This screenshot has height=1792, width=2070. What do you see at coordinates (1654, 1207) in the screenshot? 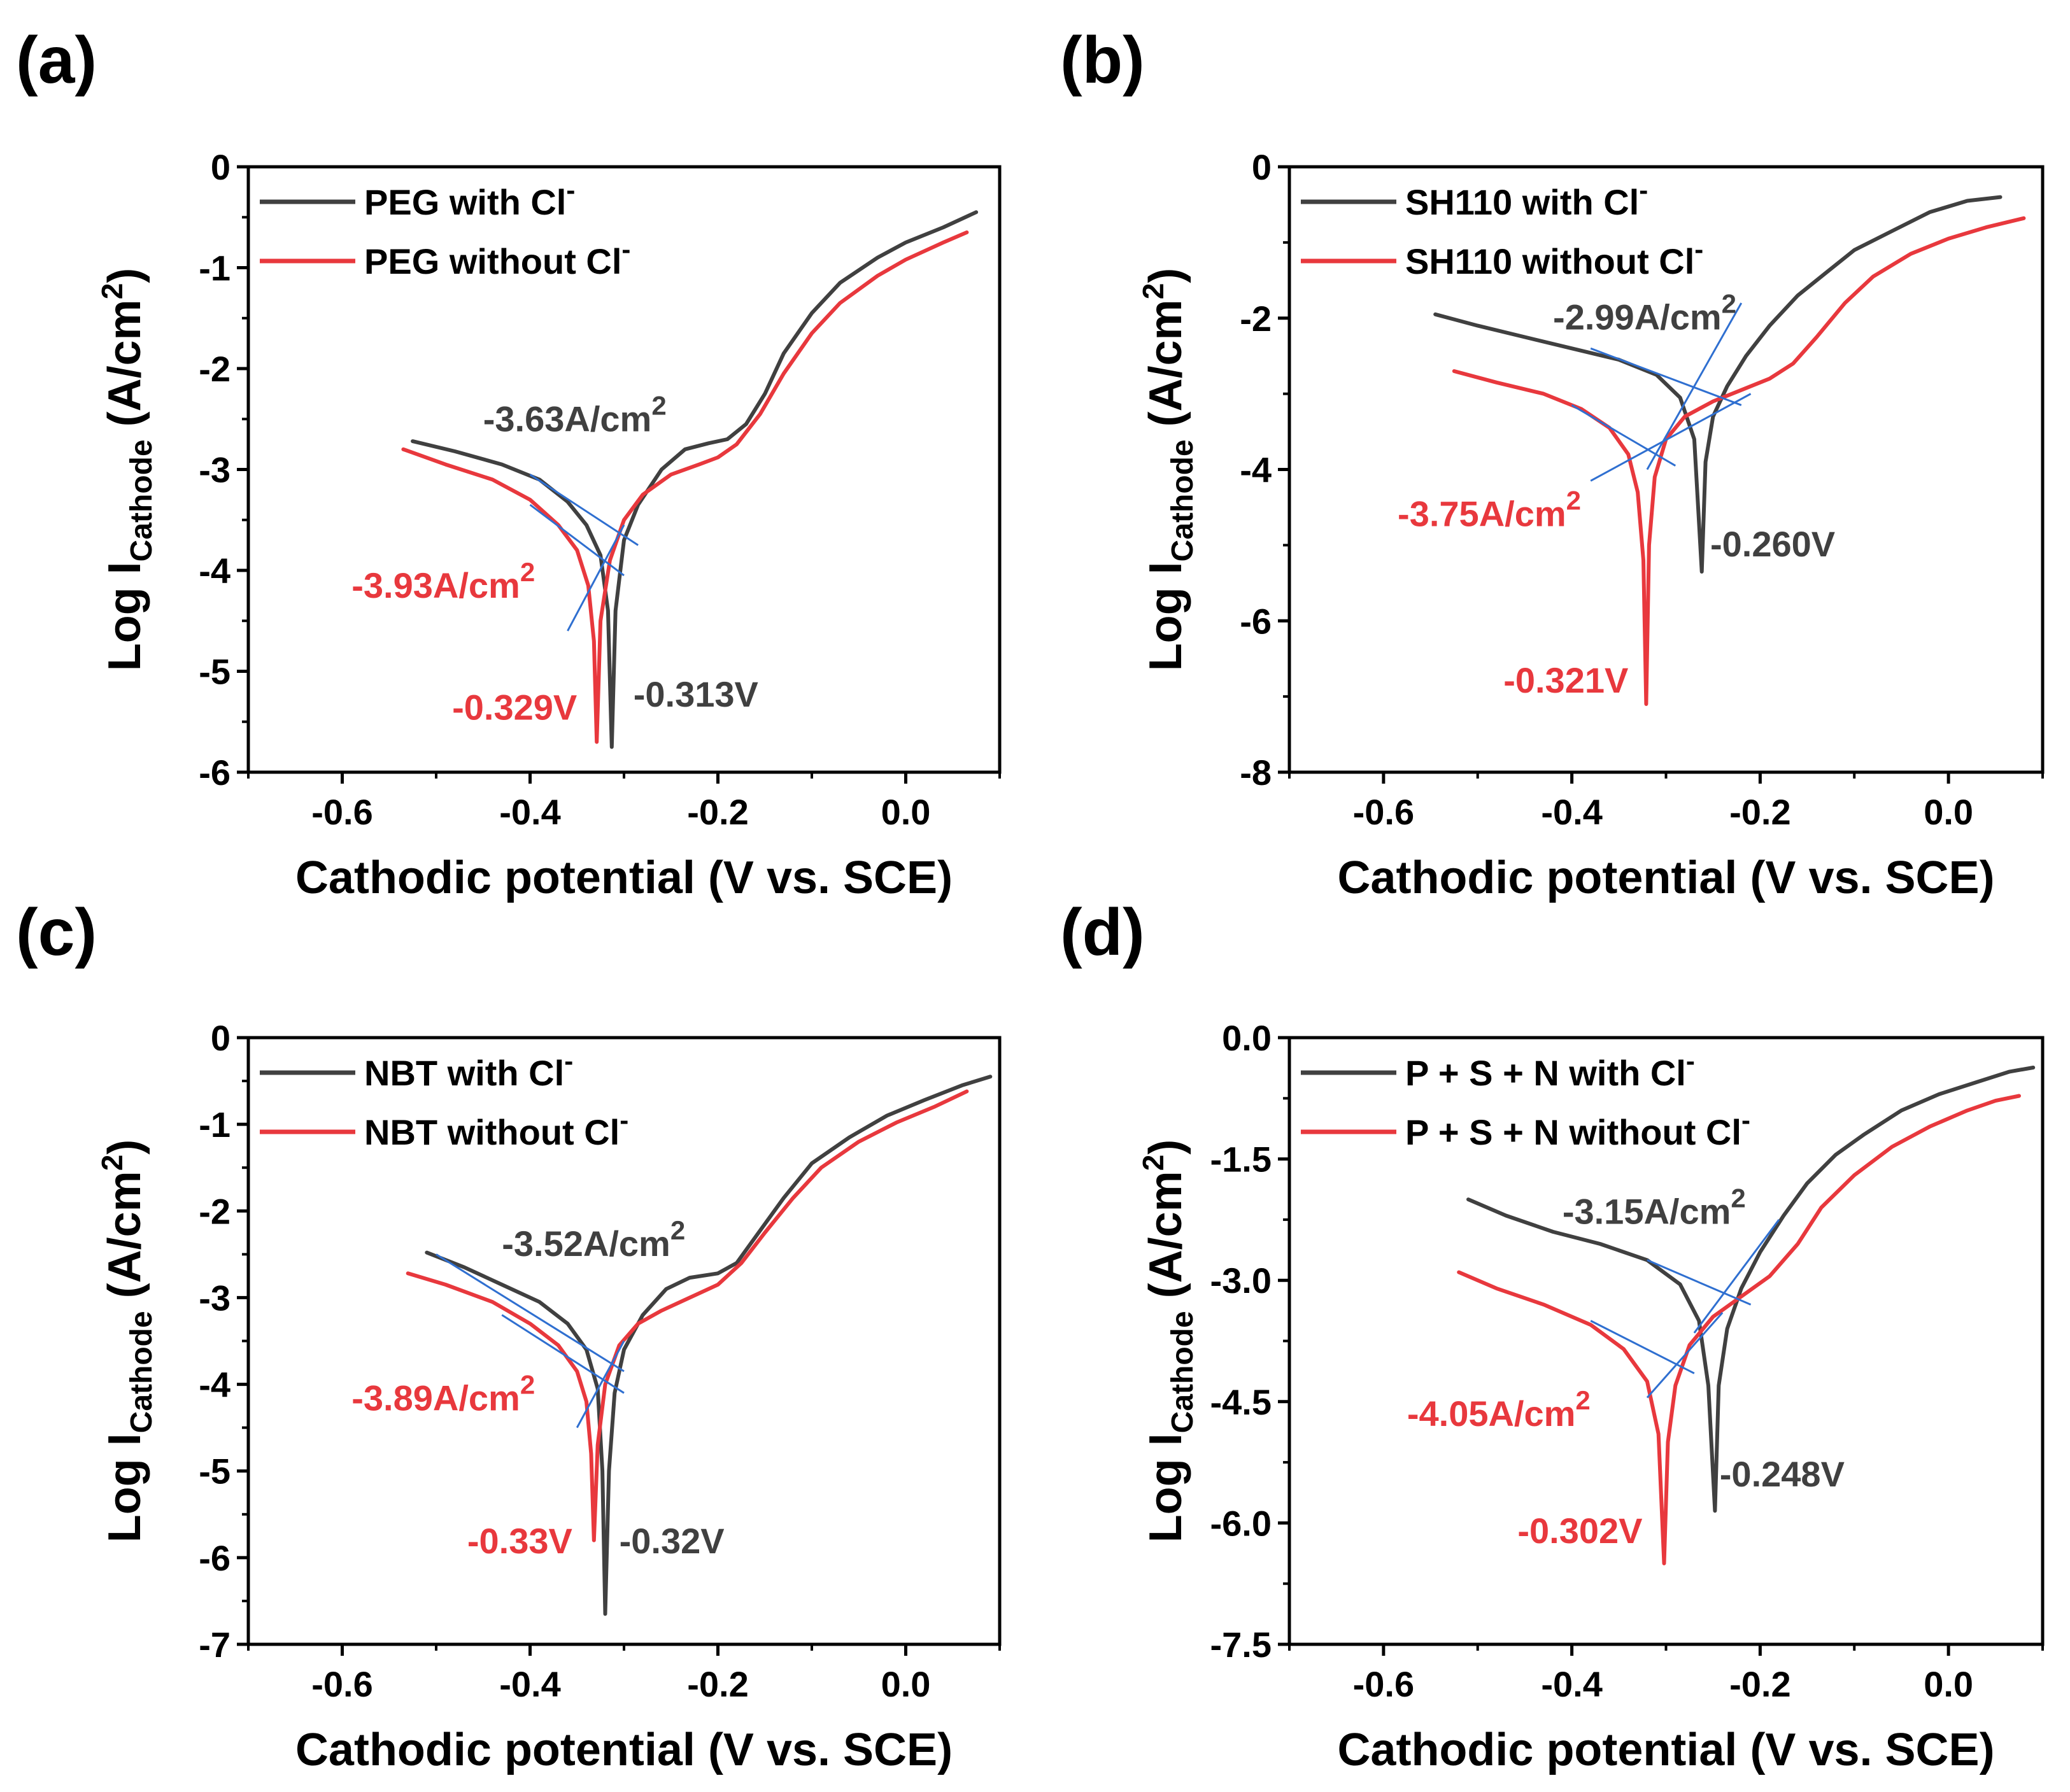
I see `annotation-label: -3.15A/cm2` at bounding box center [1654, 1207].